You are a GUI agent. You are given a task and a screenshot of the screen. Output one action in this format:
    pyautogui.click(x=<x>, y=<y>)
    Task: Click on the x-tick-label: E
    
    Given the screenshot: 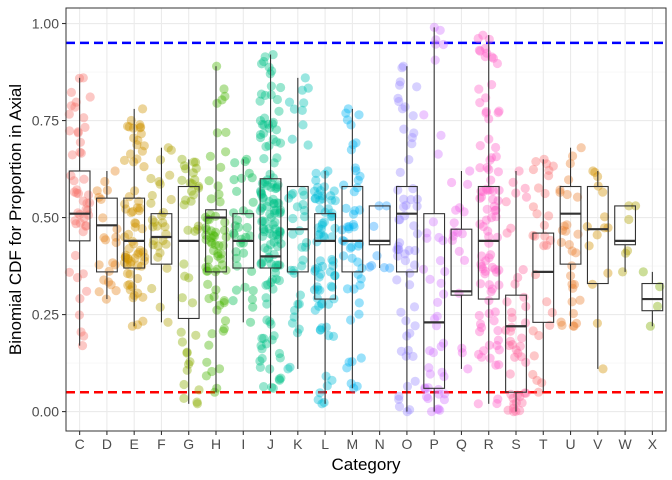 What is the action you would take?
    pyautogui.click(x=134, y=444)
    